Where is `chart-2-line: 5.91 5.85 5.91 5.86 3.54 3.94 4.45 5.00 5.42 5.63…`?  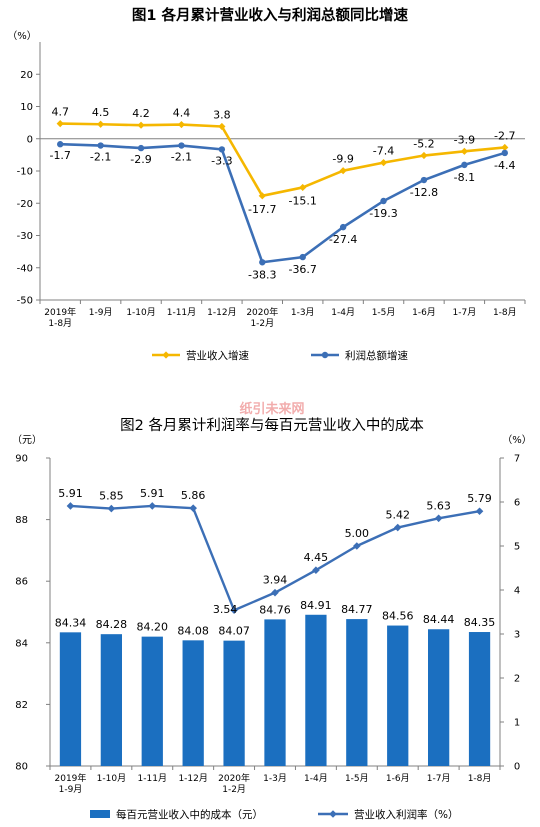 chart-2-line: 5.91 5.85 5.91 5.86 3.54 3.94 4.45 5.00 5.42 5.63… is located at coordinates (275, 551).